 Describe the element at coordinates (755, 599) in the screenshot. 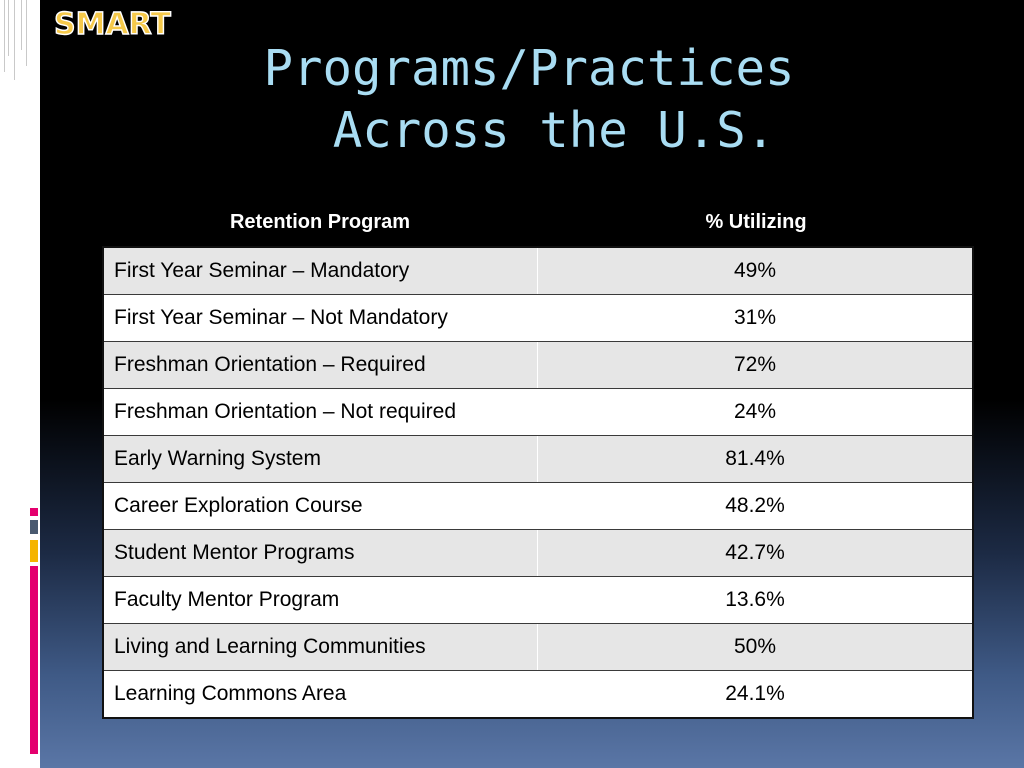

I see `percent-cell: 13.6%` at that location.